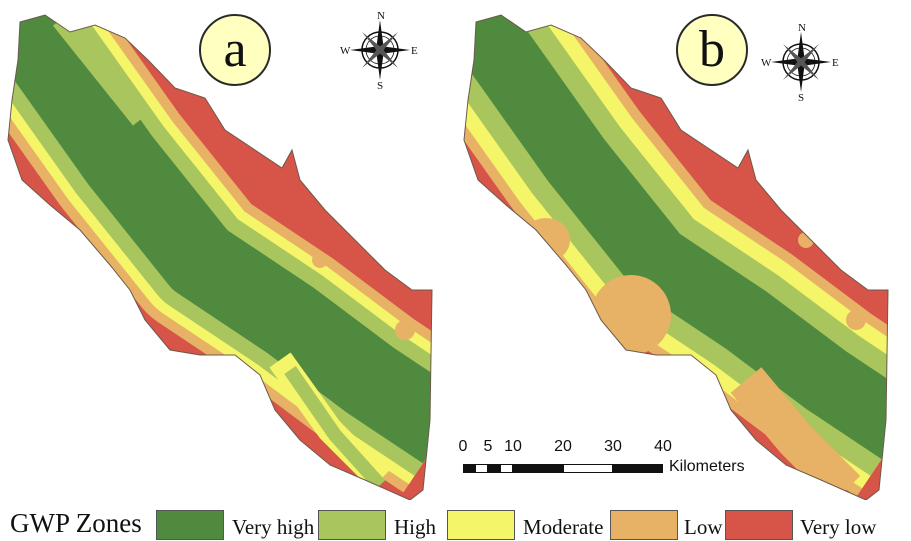 The height and width of the screenshot is (541, 911). Describe the element at coordinates (707, 466) in the screenshot. I see `scale-unit: Kilometers` at that location.